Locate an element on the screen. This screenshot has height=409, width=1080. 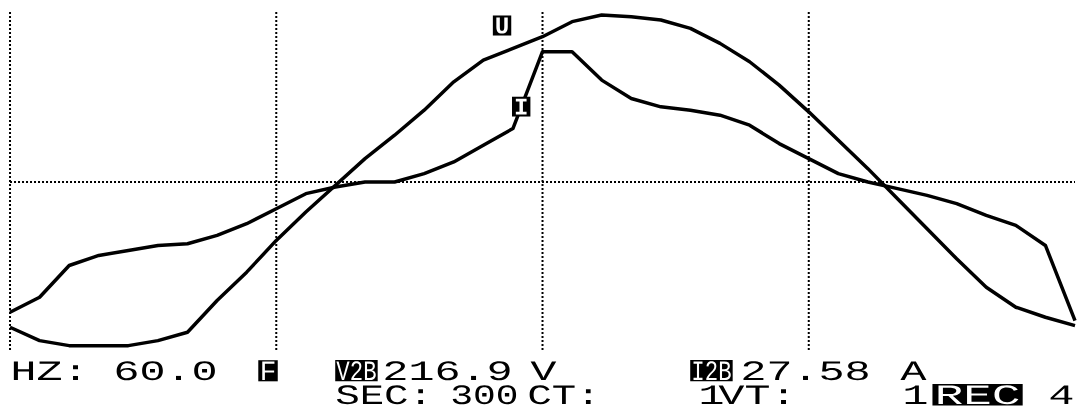
text: SEC: is located at coordinates (379, 395).